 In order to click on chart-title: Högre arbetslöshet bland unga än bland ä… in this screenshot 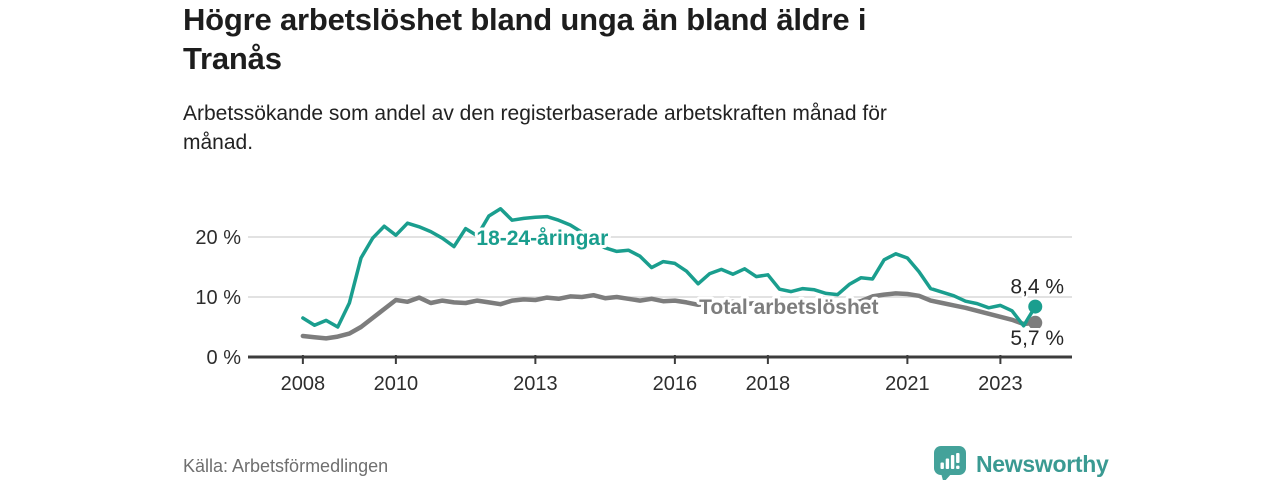, I will do `click(618, 39)`.